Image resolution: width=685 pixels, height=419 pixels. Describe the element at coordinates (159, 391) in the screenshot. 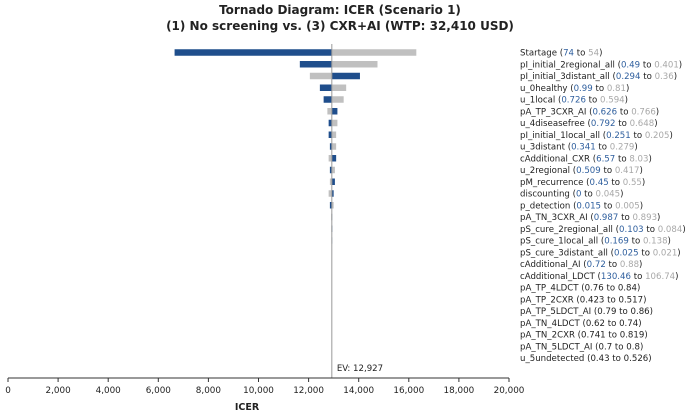

I see `x-tick-label-3: 6,000` at that location.